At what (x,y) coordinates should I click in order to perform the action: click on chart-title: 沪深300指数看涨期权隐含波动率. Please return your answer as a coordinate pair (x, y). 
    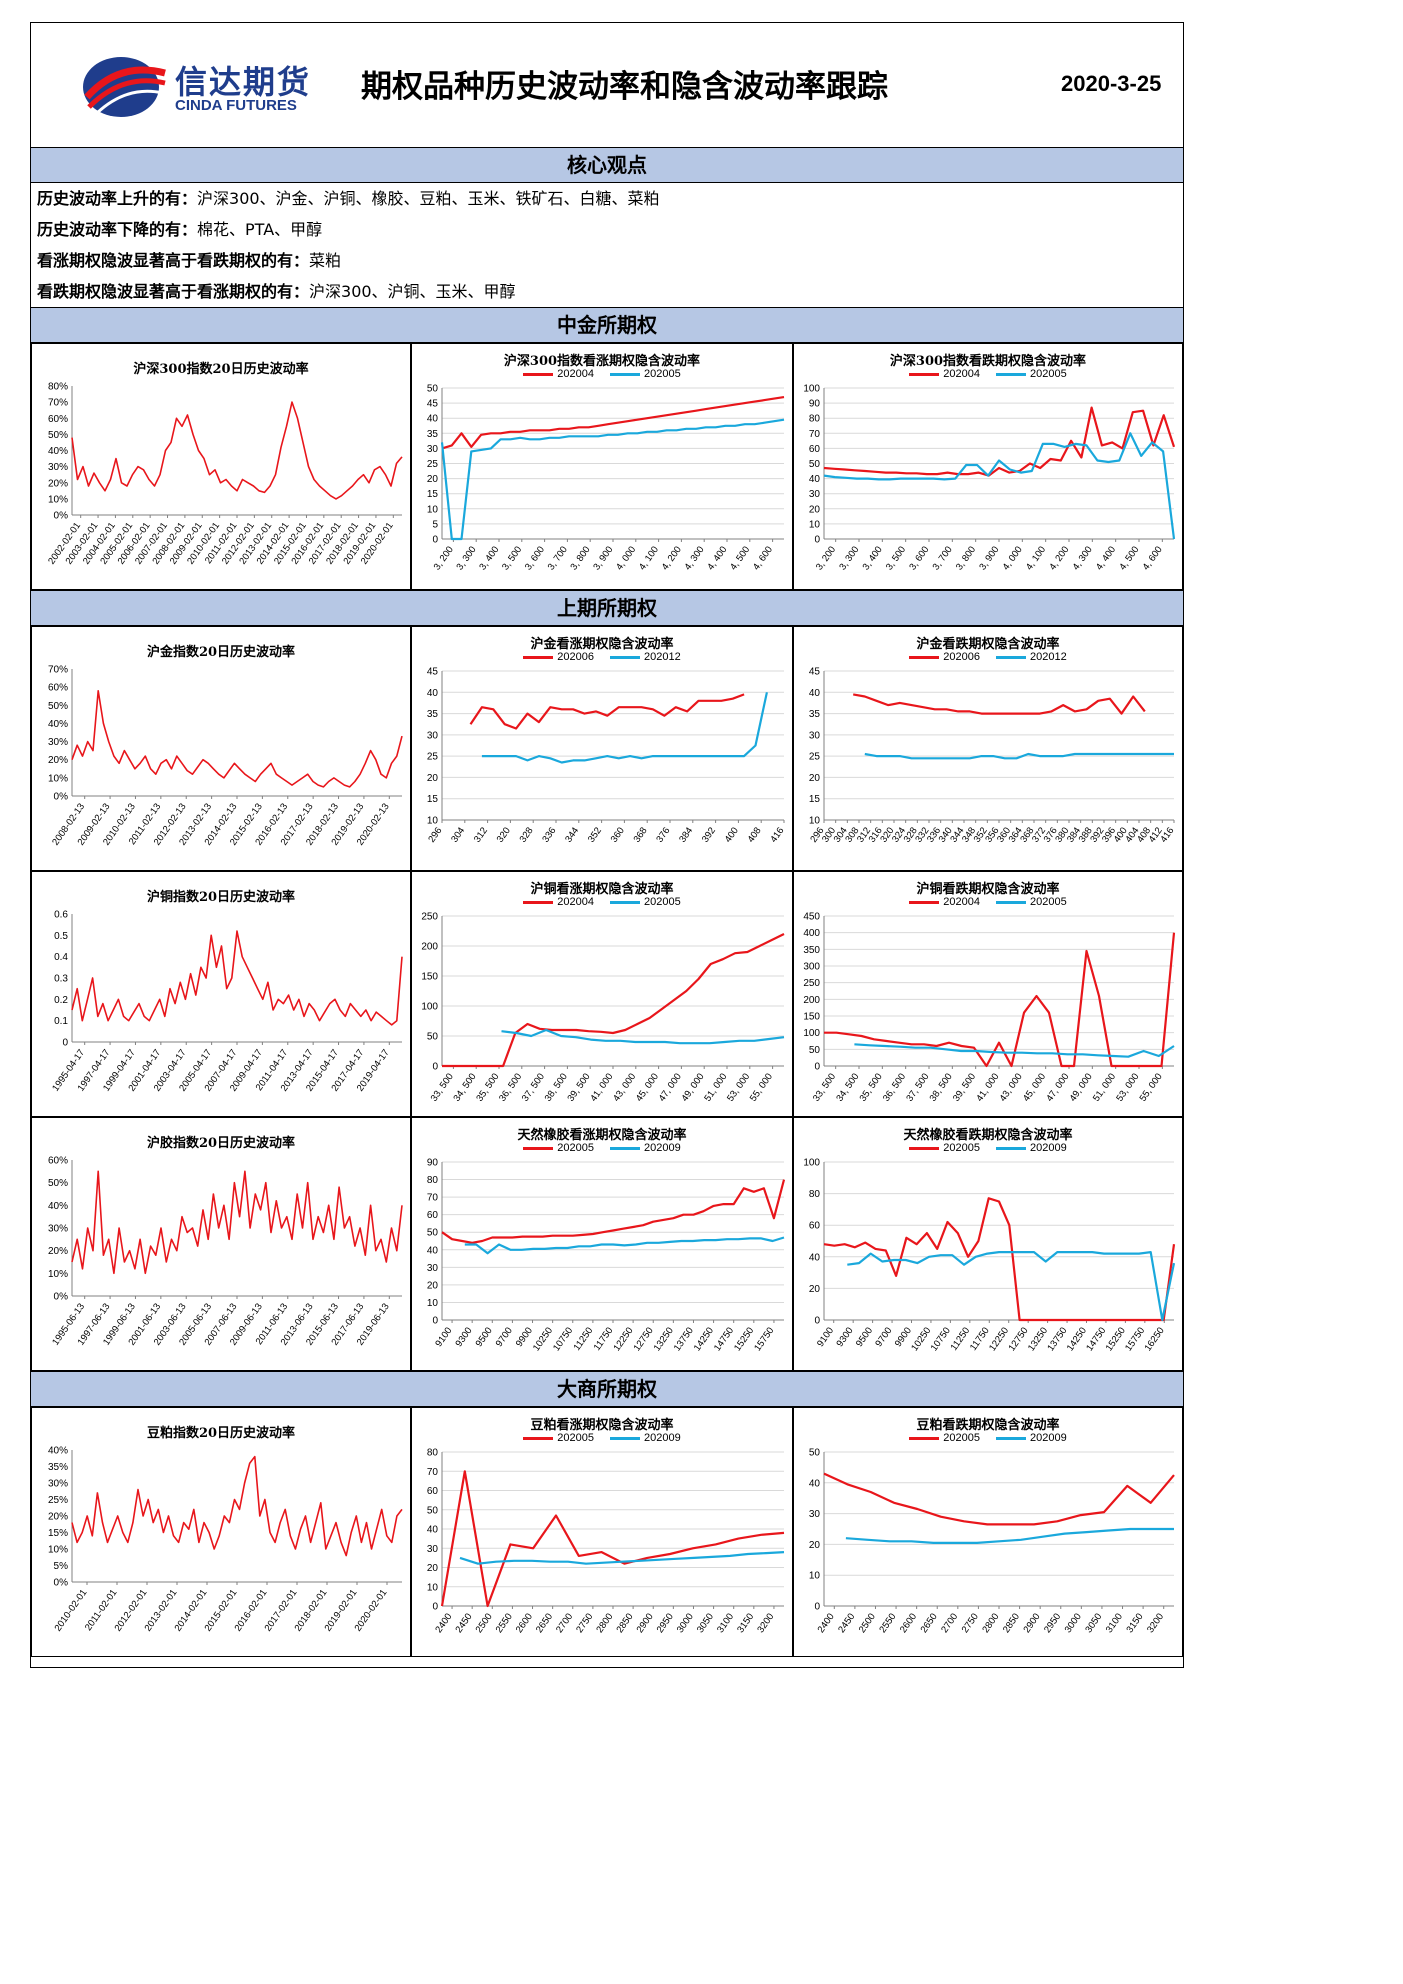
    Looking at the image, I should click on (602, 361).